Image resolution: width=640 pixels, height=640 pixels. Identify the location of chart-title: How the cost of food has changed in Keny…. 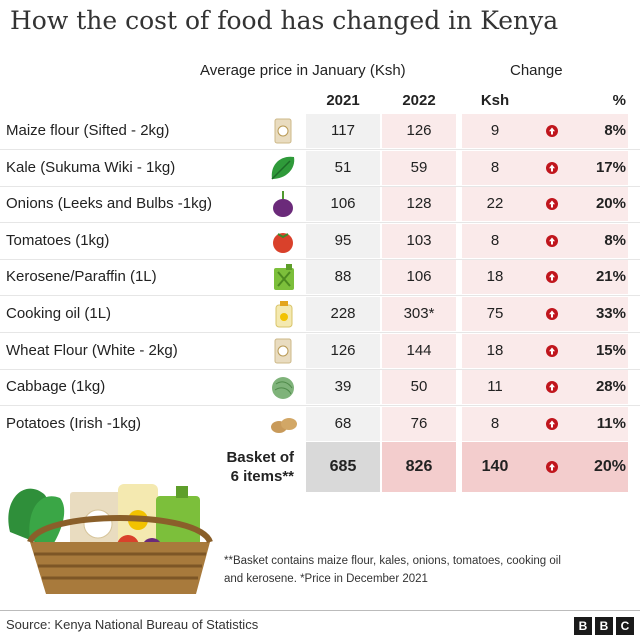
(284, 20).